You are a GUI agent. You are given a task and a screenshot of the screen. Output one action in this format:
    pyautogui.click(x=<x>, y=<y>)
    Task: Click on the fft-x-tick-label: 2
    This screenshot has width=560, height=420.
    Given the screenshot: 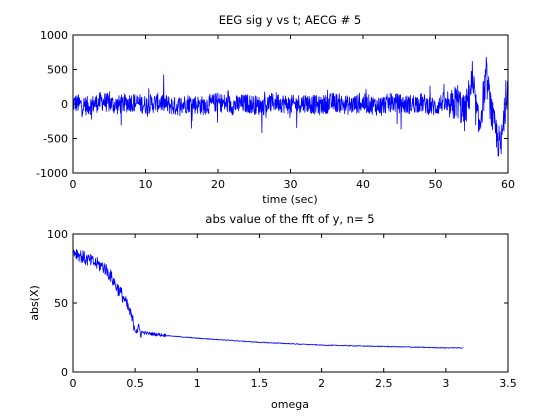 What is the action you would take?
    pyautogui.click(x=321, y=383)
    